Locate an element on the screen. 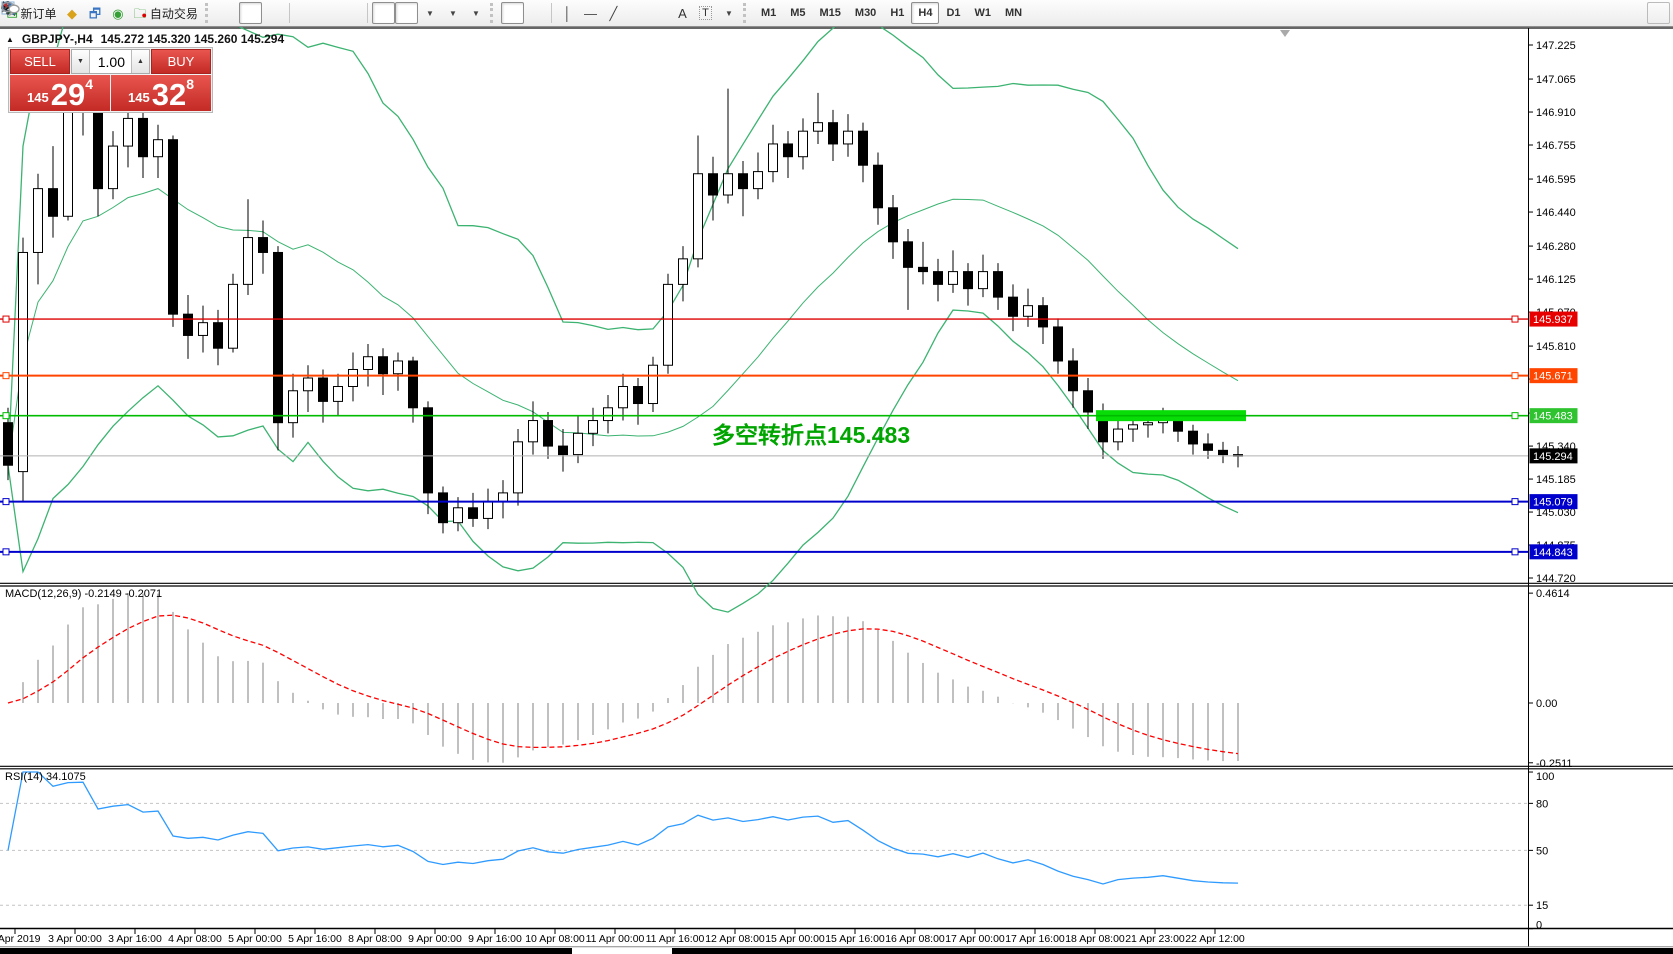 The width and height of the screenshot is (1673, 954). main-toolbar: 🗋+ 新订单 ◆ 🗗 ◉ 🗀● 自动交易 ▼ ▼ ▼ │ — ╱ E F A is located at coordinates (836, 13).